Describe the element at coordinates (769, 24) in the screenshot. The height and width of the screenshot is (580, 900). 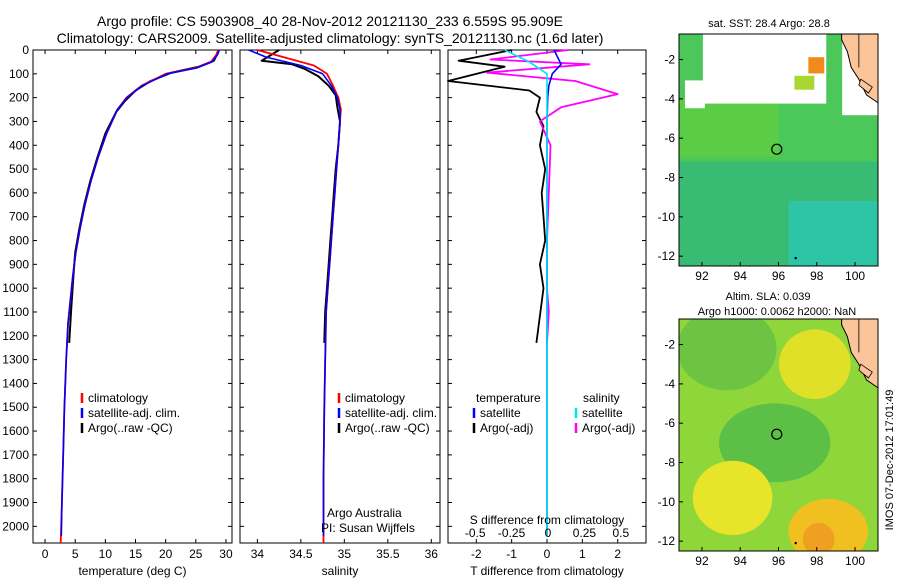
I see `sst-map-title: sat. SST: 28.4 Argo: 28.8` at that location.